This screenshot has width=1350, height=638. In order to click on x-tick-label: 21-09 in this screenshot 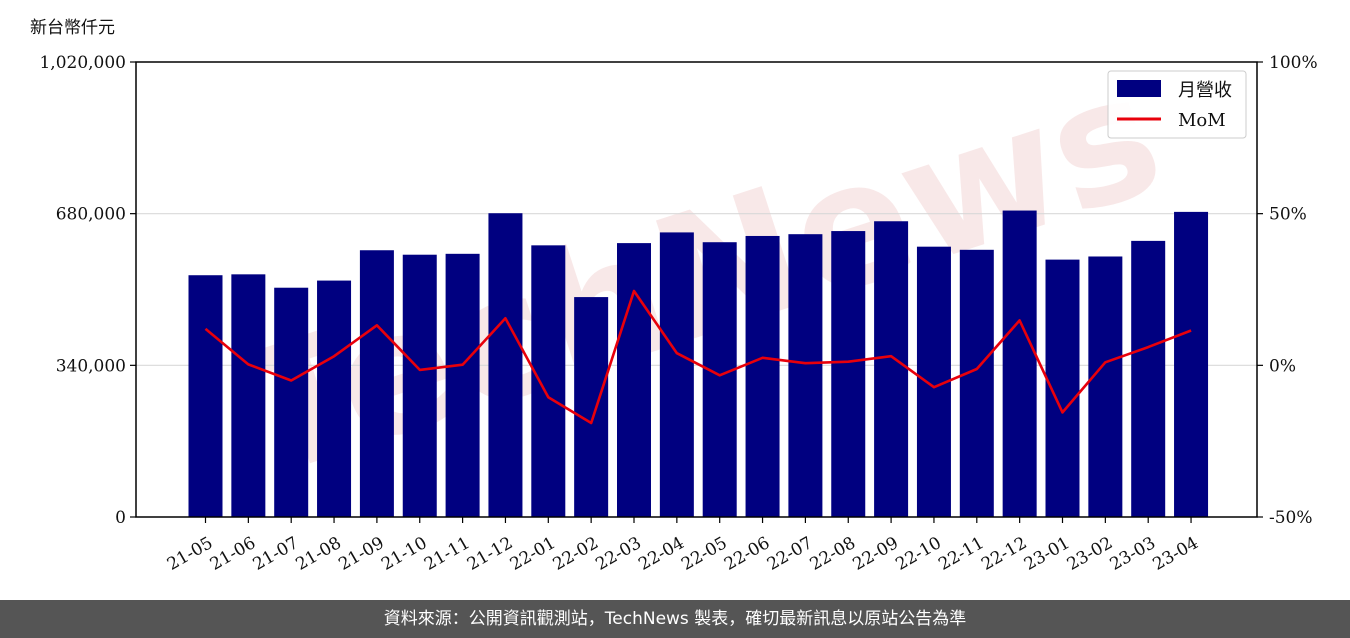, I will do `click(361, 554)`.